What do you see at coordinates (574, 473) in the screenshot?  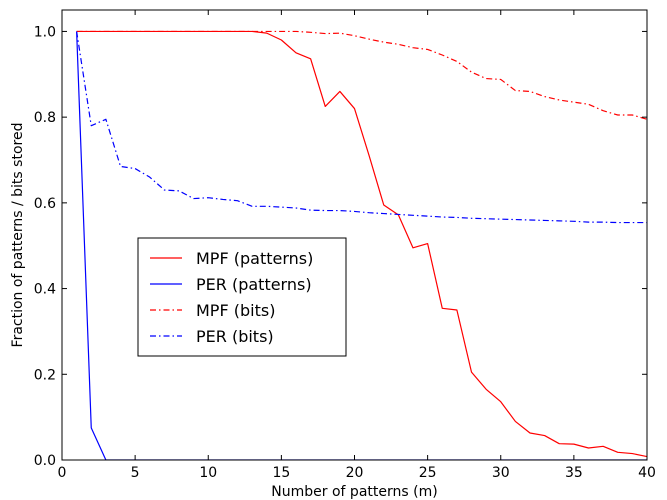 I see `x-tick-label: 35` at bounding box center [574, 473].